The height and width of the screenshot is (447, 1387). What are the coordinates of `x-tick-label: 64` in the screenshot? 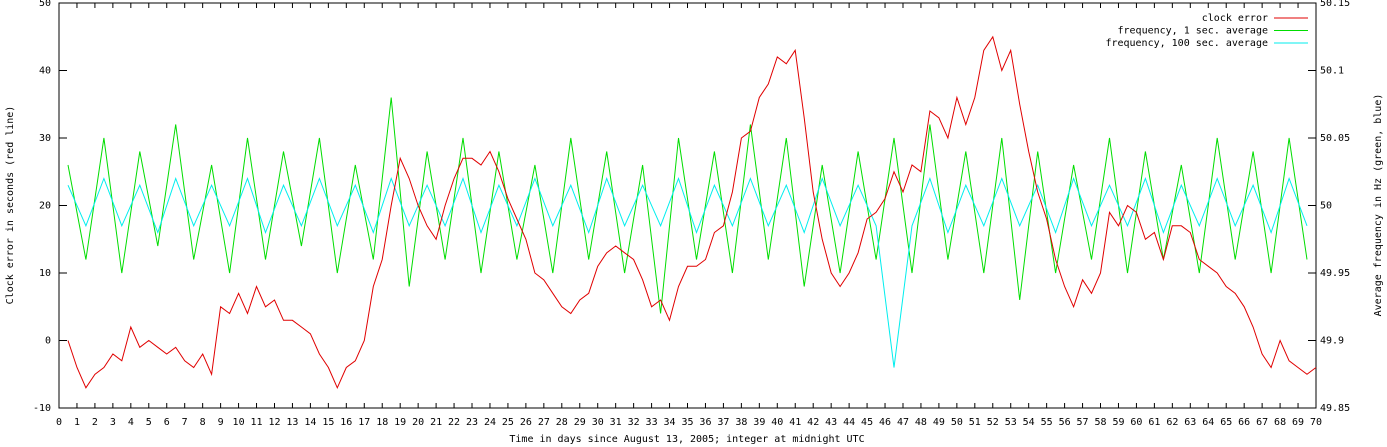 It's located at (1208, 422).